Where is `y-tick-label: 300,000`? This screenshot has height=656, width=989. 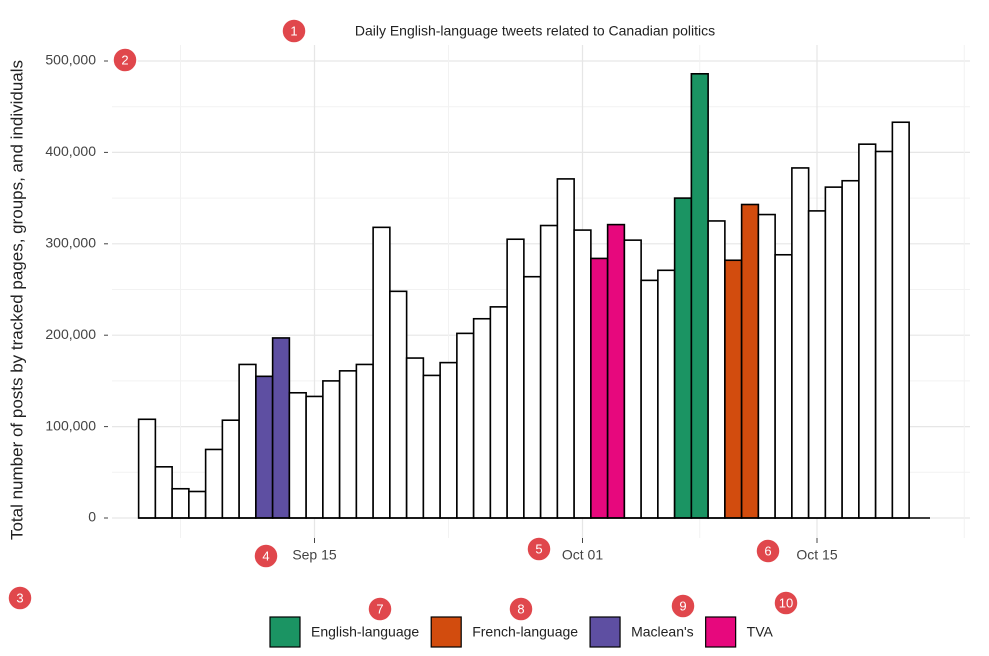
y-tick-label: 300,000 is located at coordinates (70, 243).